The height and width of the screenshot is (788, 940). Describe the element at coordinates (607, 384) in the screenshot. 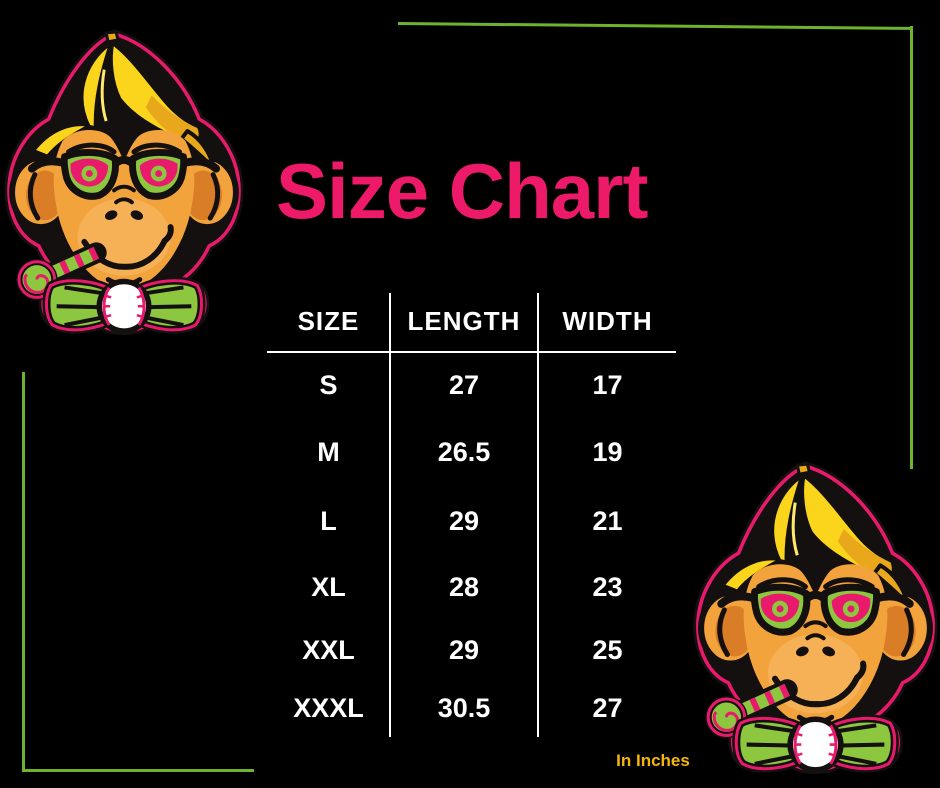

I see `table-cell-width: 17` at that location.